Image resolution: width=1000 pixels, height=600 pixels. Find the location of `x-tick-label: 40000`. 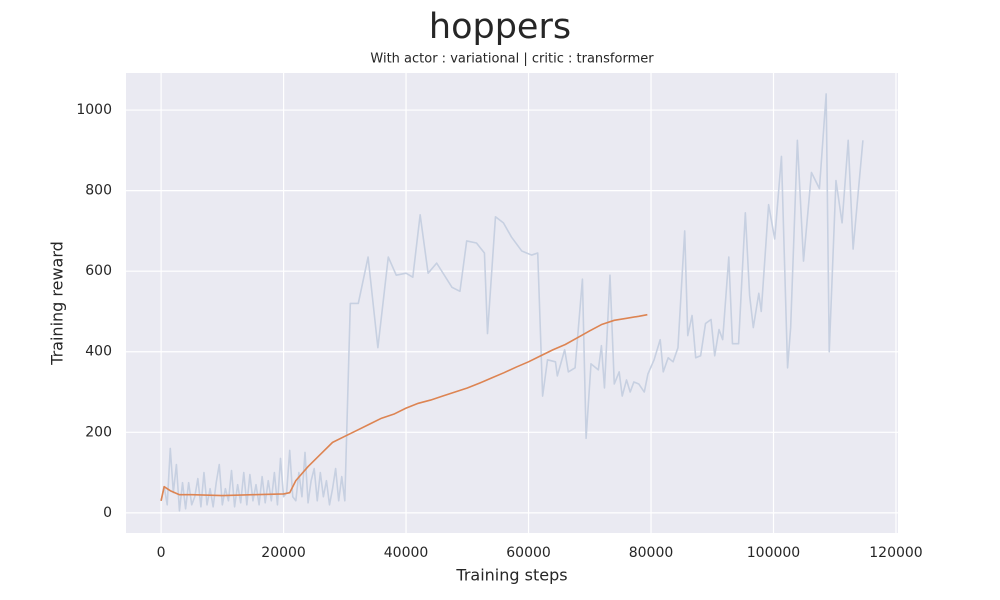

x-tick-label: 40000 is located at coordinates (406, 553).